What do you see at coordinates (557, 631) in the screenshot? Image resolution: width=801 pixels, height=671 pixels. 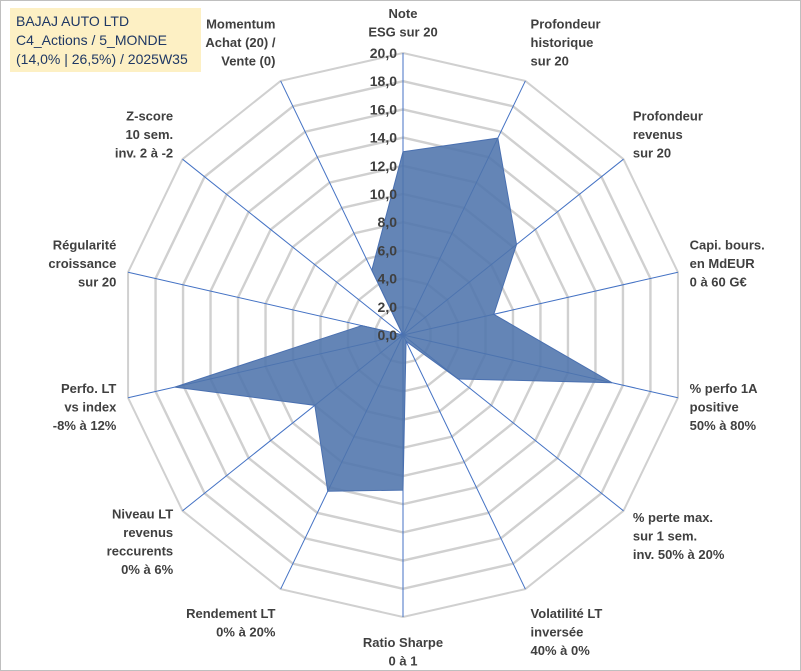 I see `axis-label-line: inversée` at bounding box center [557, 631].